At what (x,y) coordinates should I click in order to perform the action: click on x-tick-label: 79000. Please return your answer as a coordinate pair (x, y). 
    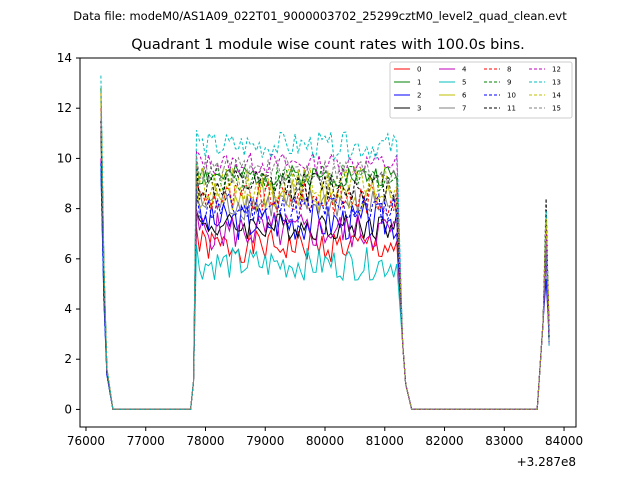
    Looking at the image, I should click on (265, 441).